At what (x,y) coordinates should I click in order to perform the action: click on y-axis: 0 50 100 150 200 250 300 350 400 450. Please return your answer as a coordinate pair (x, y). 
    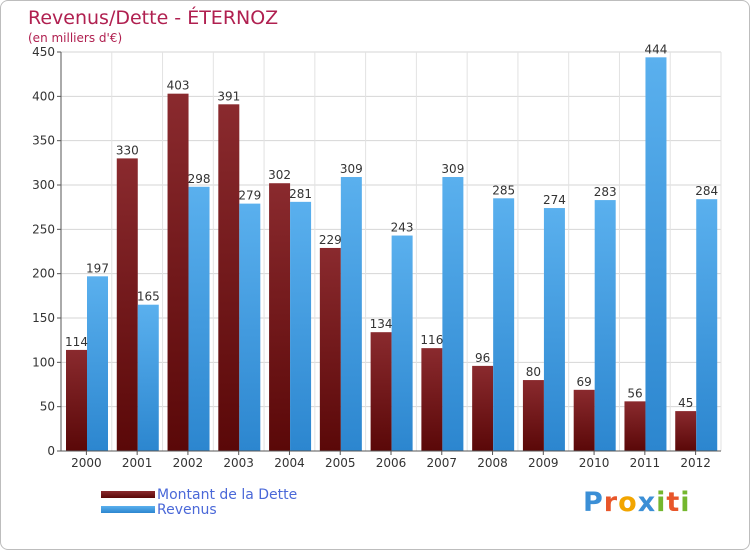
    Looking at the image, I should click on (47, 251).